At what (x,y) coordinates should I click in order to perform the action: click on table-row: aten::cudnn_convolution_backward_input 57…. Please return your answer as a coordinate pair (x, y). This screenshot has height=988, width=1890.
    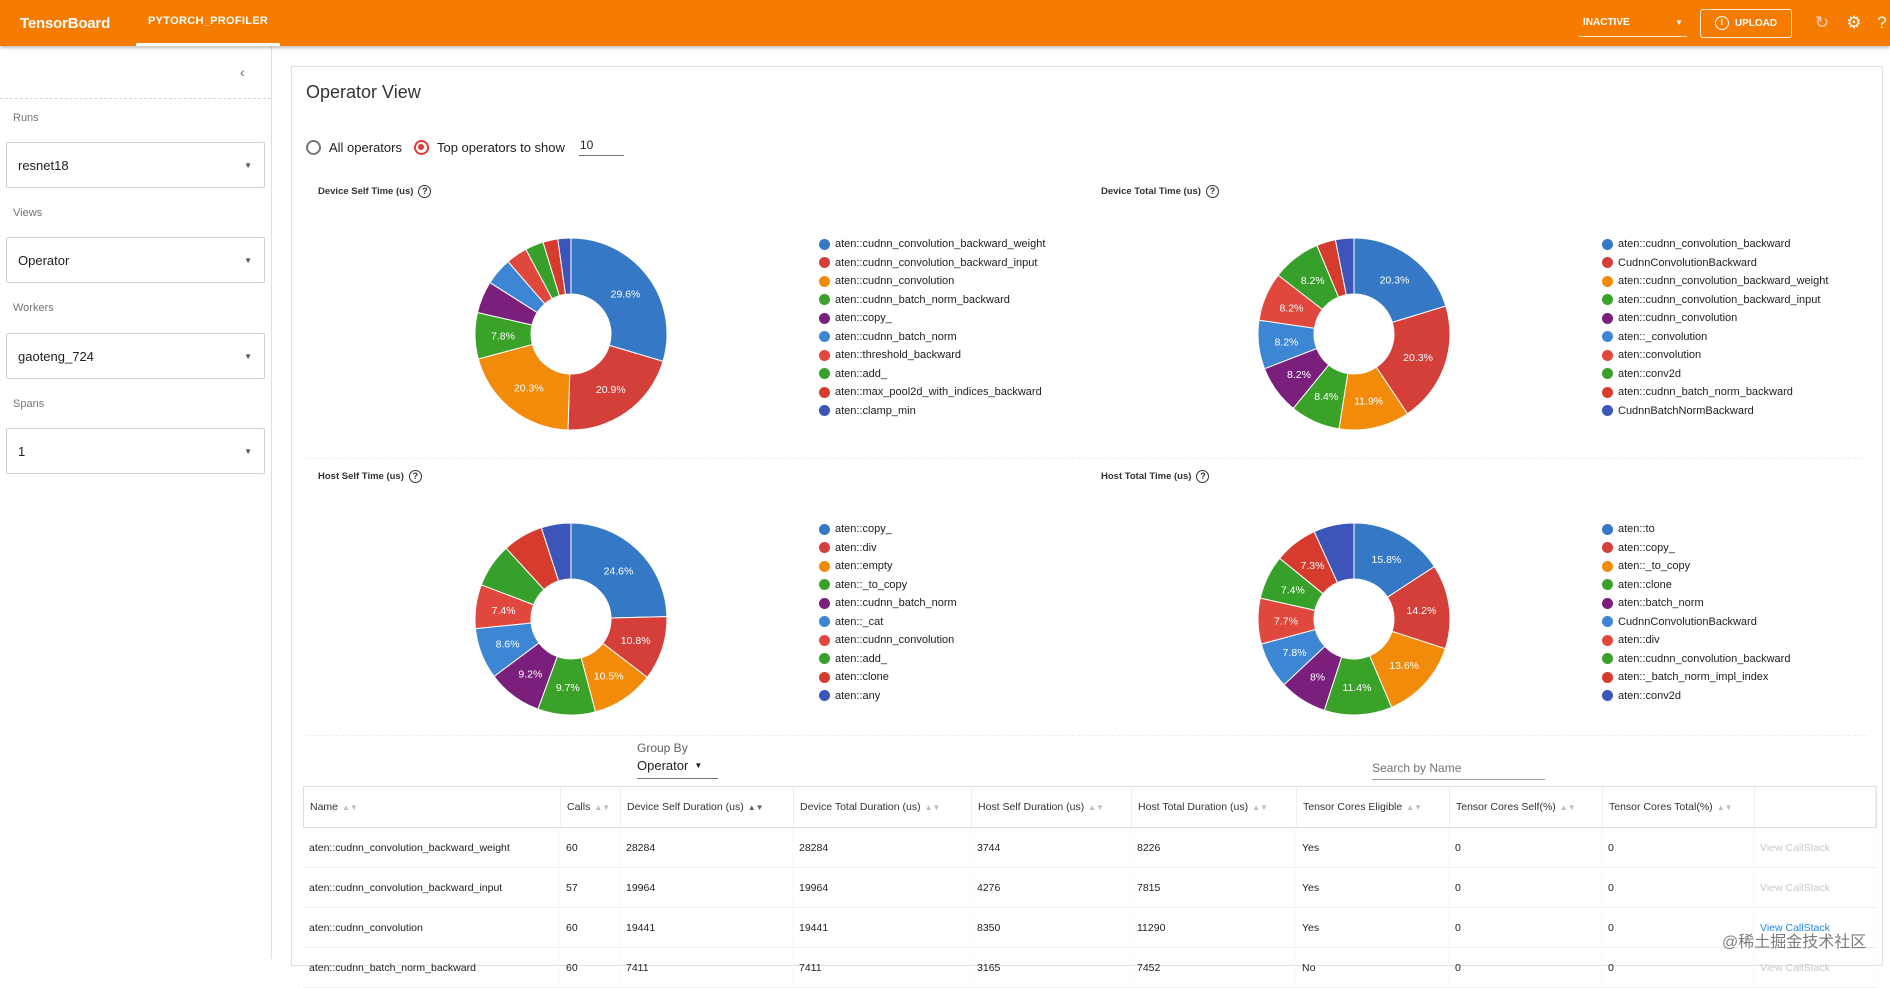
    Looking at the image, I should click on (1090, 888).